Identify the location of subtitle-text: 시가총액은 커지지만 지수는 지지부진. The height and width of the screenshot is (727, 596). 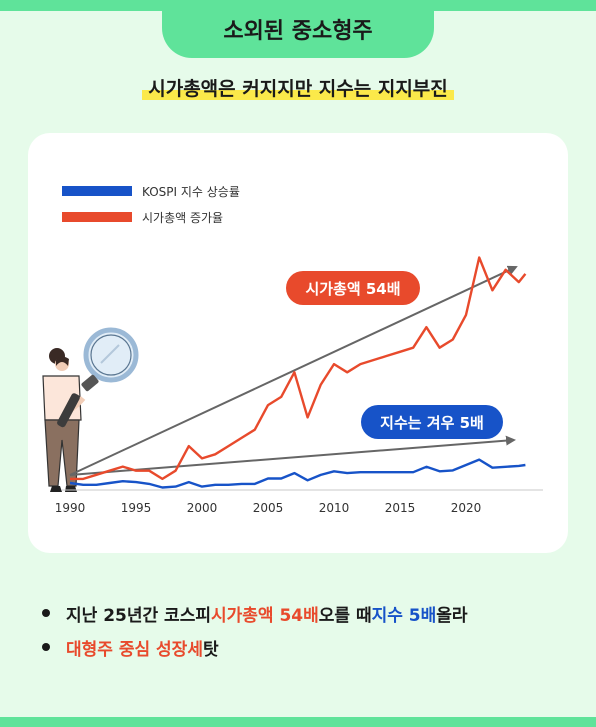
(298, 89).